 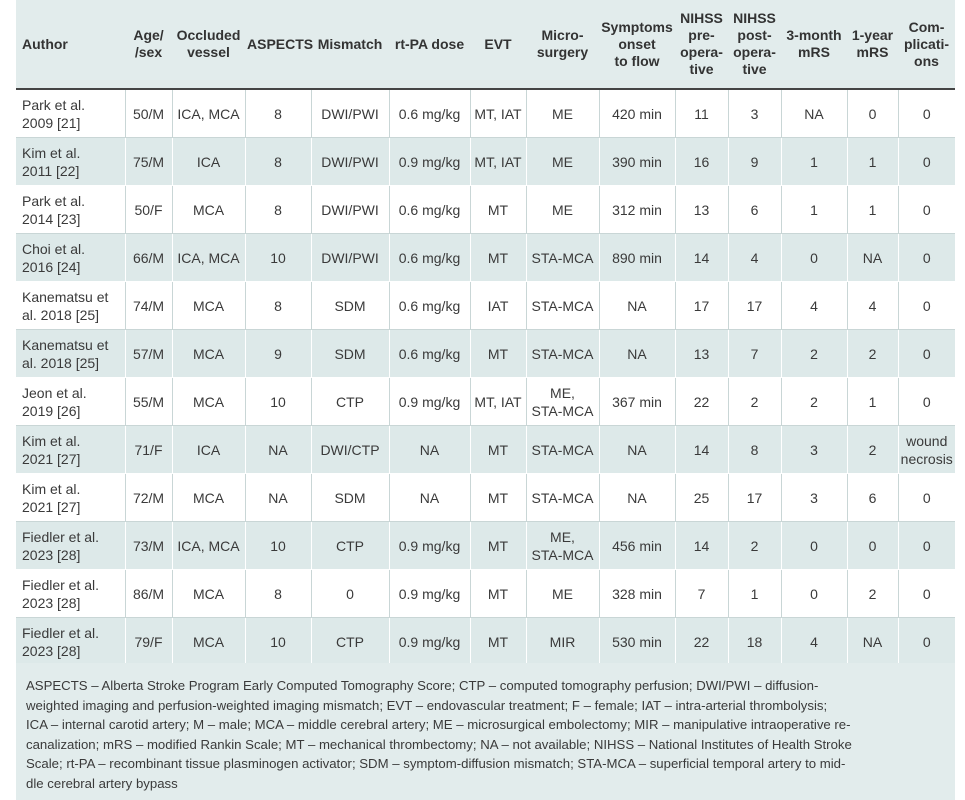 I want to click on table-cell: 17, so click(x=755, y=497).